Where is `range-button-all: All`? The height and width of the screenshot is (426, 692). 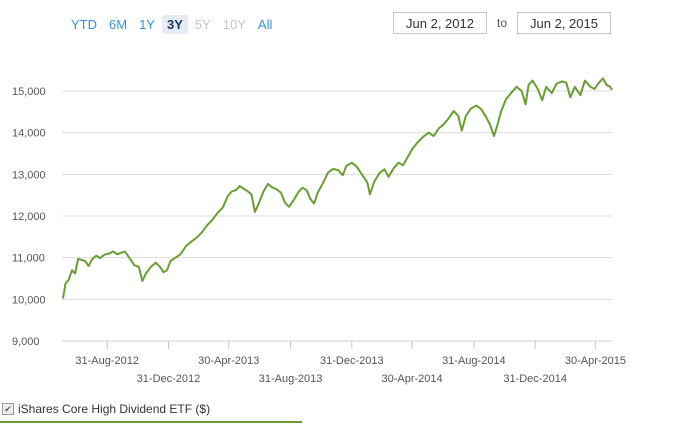 range-button-all: All is located at coordinates (265, 24).